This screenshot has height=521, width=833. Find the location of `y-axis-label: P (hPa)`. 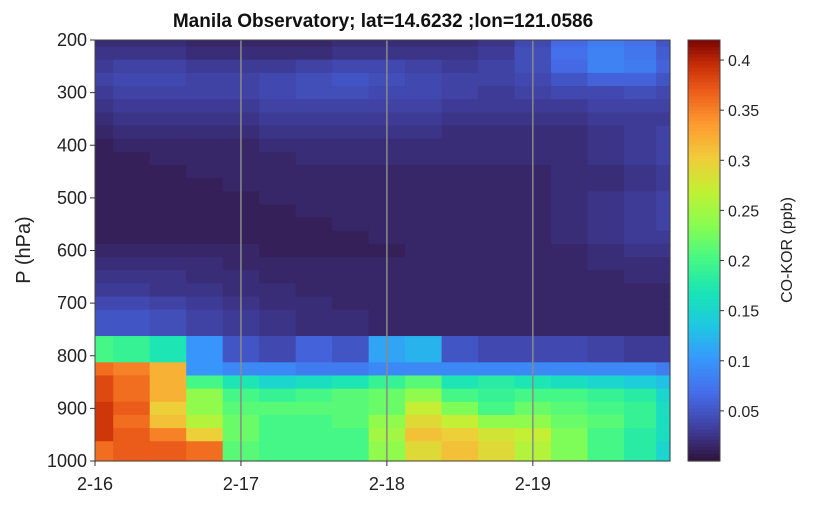

y-axis-label: P (hPa) is located at coordinates (24, 249).